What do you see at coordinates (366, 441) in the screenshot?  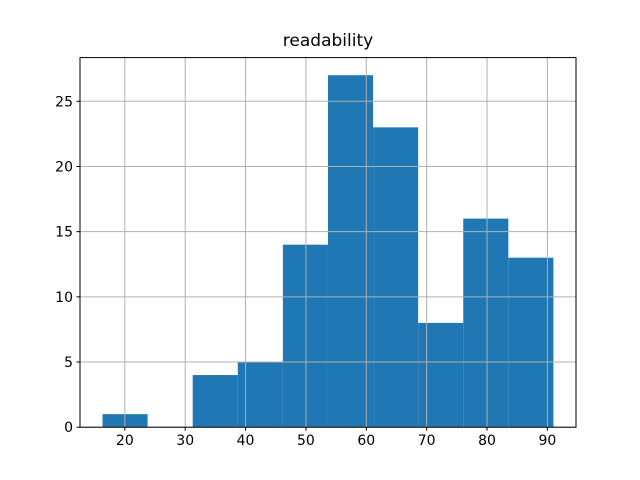 I see `x-tick-label: 60` at bounding box center [366, 441].